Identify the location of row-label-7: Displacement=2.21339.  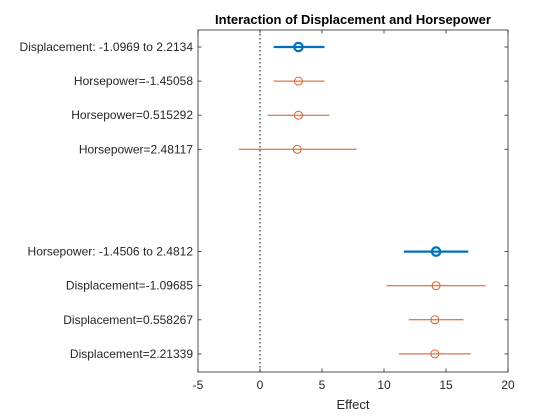
(131, 354).